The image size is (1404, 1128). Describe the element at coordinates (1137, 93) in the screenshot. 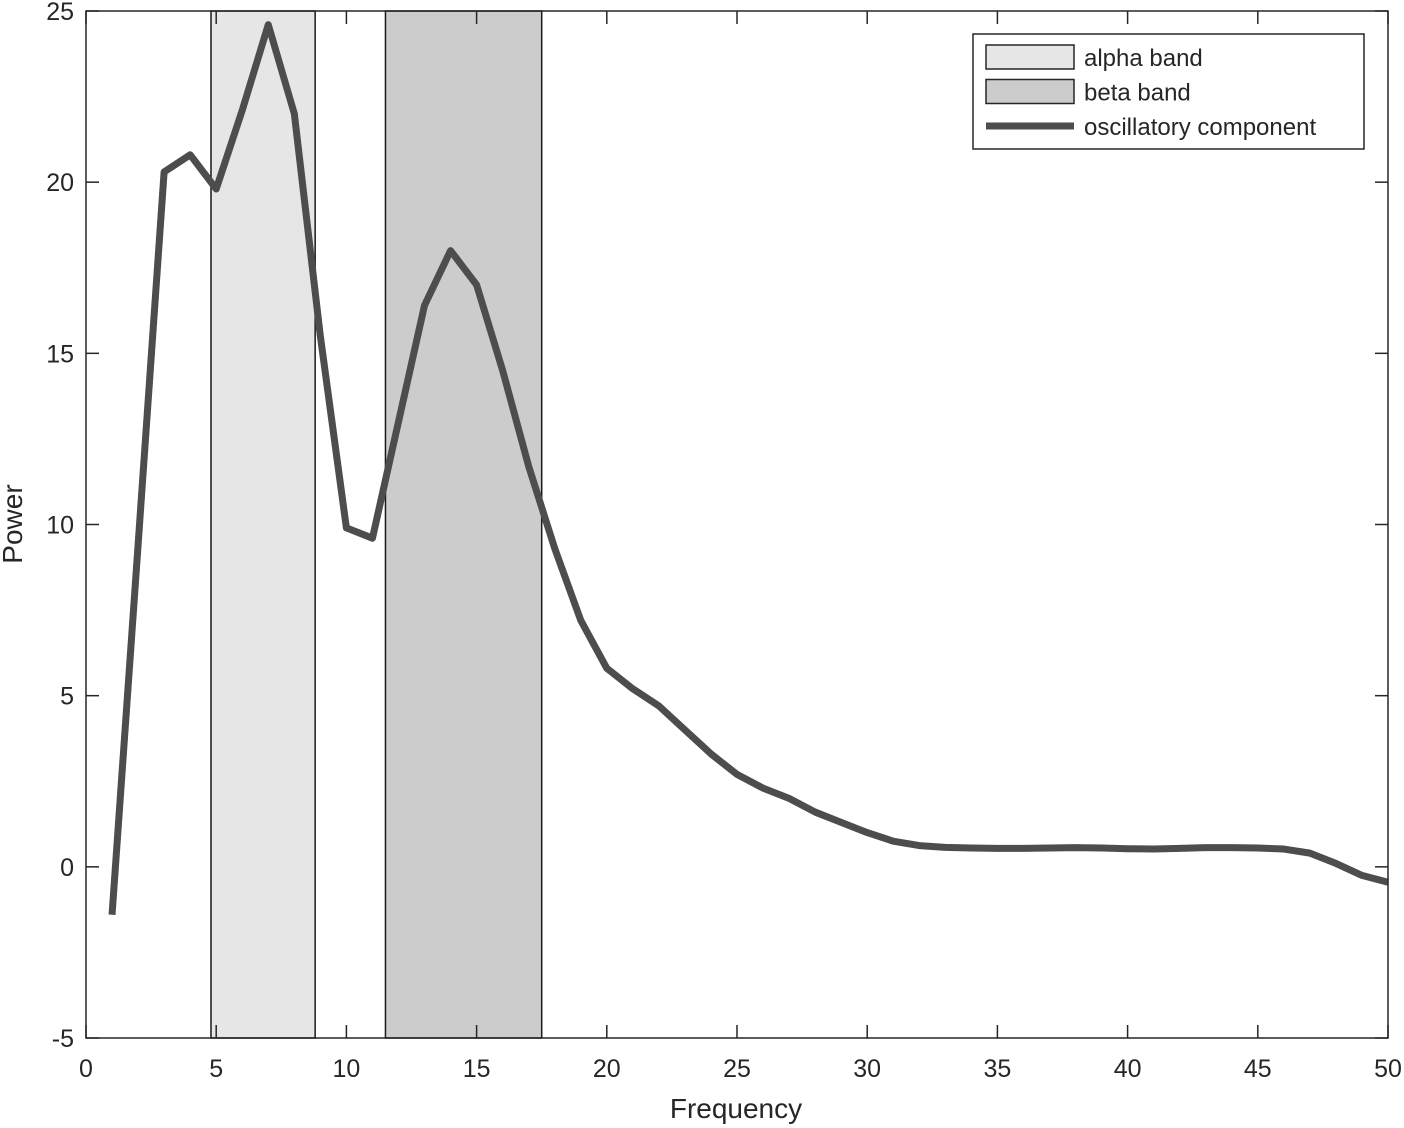

I see `legend-label: beta band` at that location.